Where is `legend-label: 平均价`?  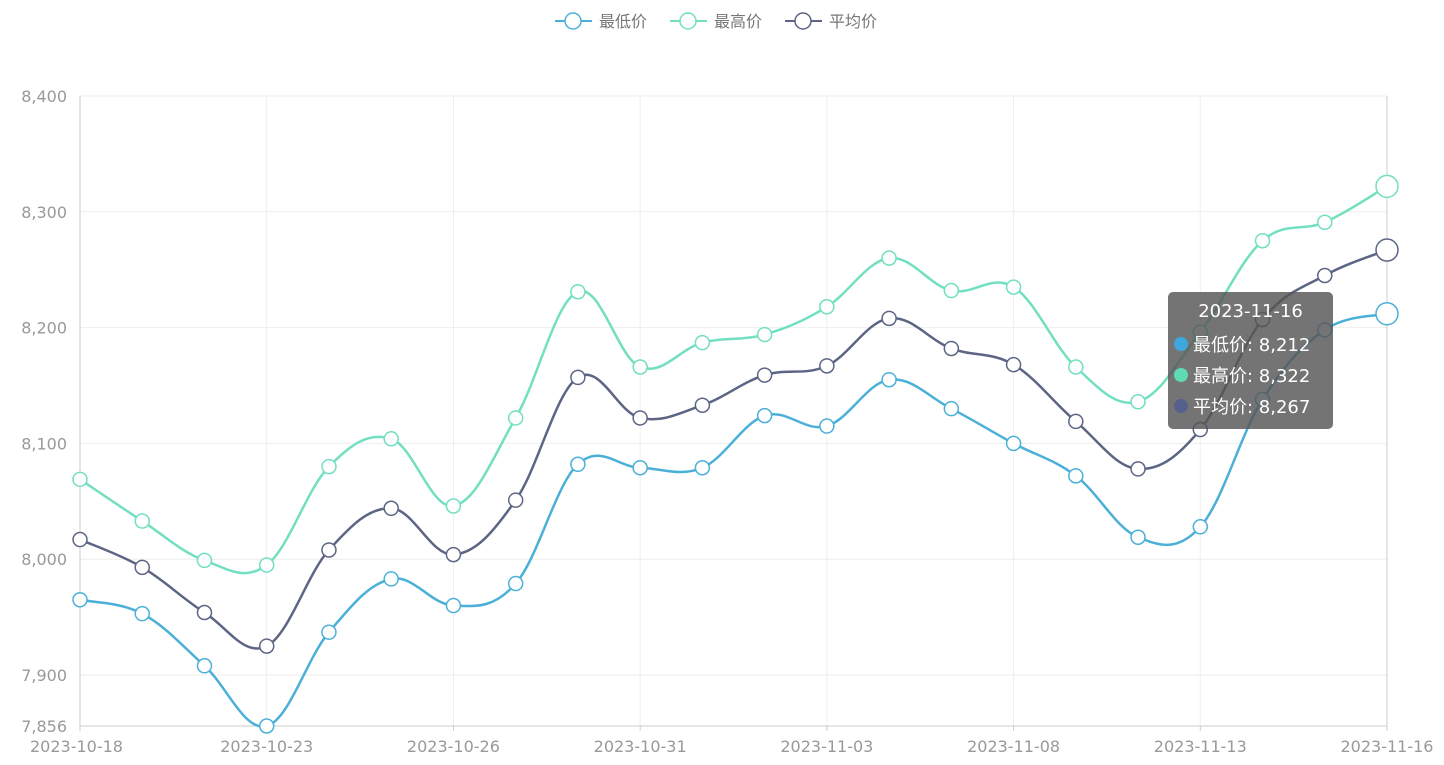
legend-label: 平均价 is located at coordinates (853, 21).